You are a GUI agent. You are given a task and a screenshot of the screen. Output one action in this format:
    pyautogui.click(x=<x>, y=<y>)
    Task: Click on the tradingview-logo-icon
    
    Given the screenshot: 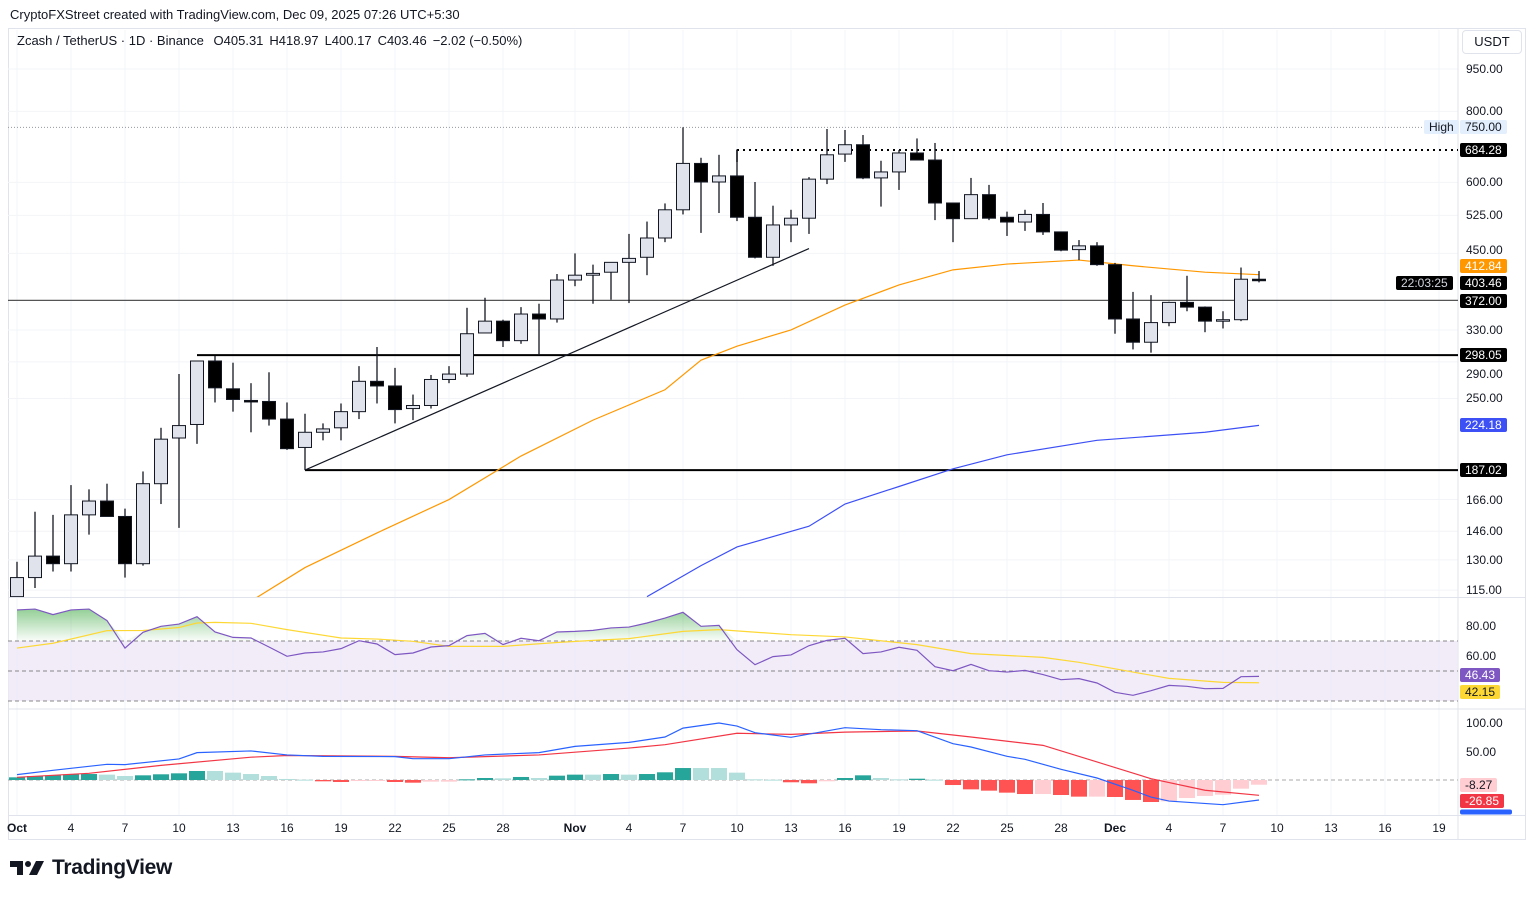 What is the action you would take?
    pyautogui.click(x=27, y=868)
    